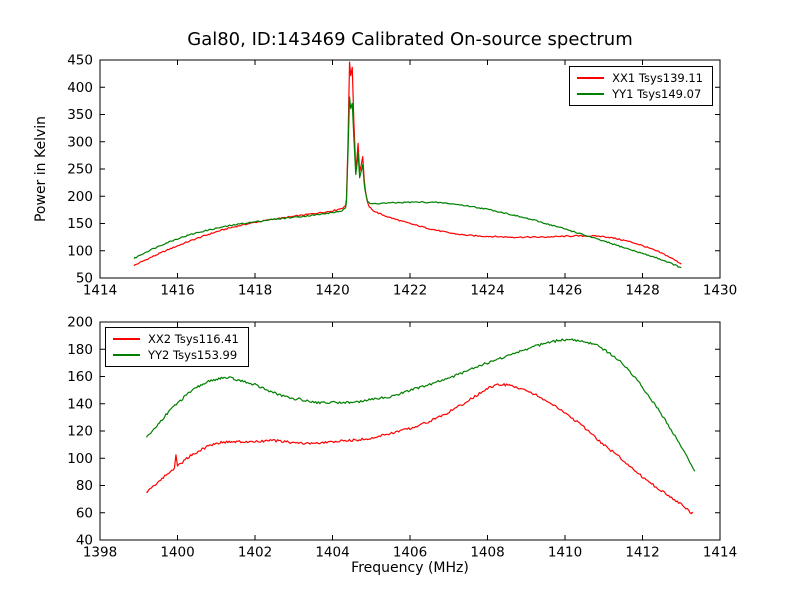 The height and width of the screenshot is (600, 800). What do you see at coordinates (410, 568) in the screenshot?
I see `x-axis-label: Frequency (MHz)` at bounding box center [410, 568].